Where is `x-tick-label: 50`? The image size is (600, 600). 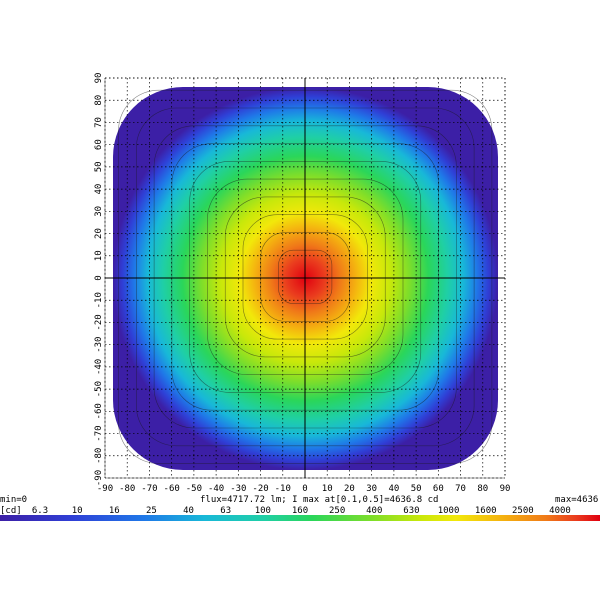
x-tick-label: 50 is located at coordinates (416, 489).